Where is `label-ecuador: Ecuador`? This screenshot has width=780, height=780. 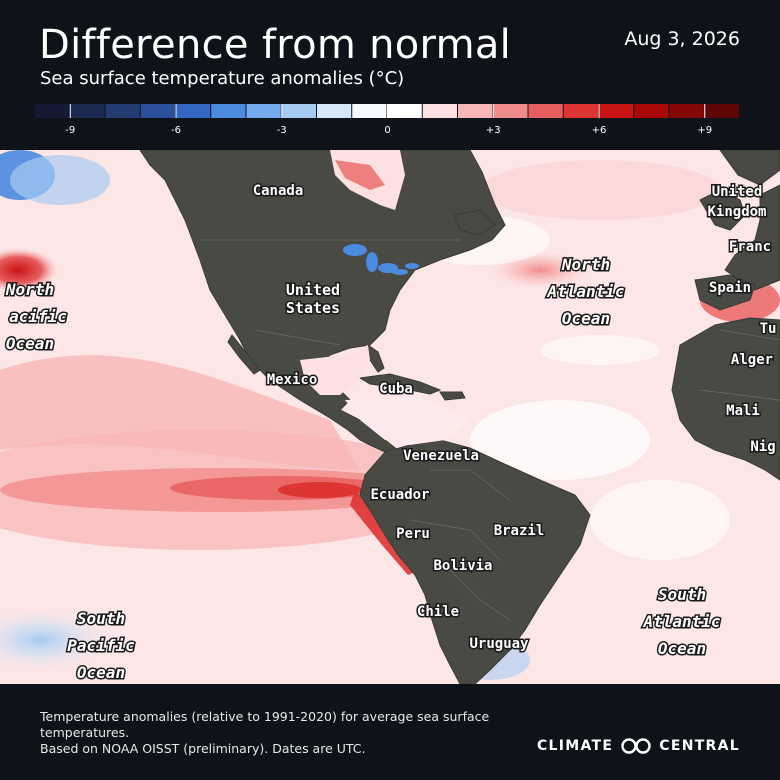 label-ecuador: Ecuador is located at coordinates (399, 495).